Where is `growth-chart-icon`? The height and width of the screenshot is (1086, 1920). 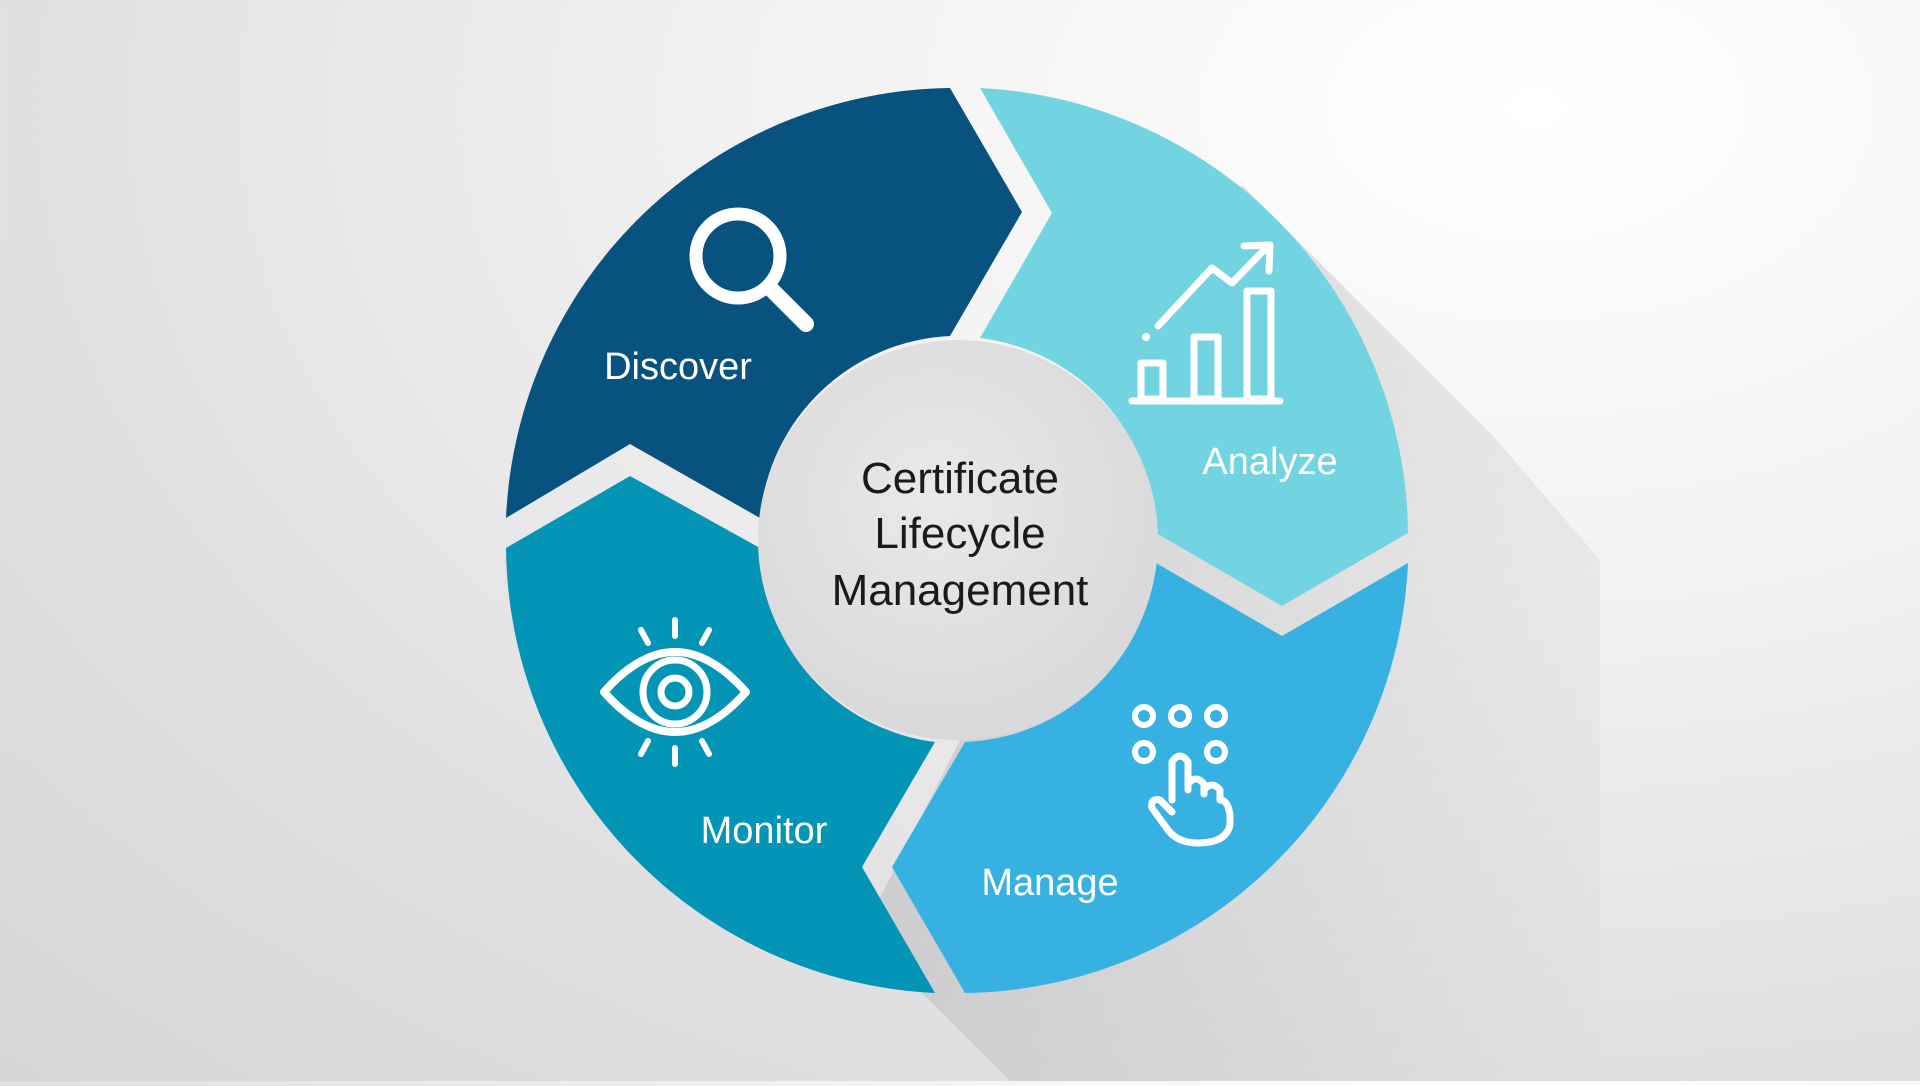
growth-chart-icon is located at coordinates (1206, 323).